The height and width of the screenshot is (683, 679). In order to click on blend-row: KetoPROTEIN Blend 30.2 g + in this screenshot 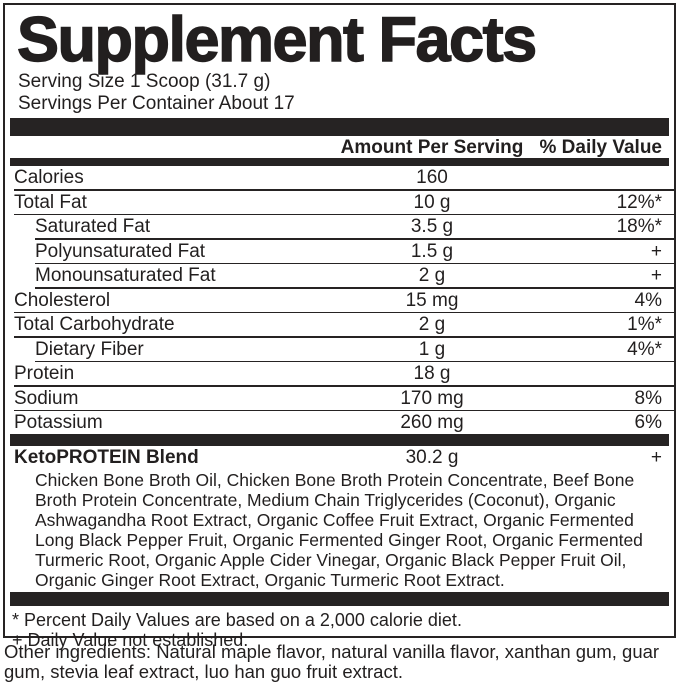, I will do `click(339, 458)`.